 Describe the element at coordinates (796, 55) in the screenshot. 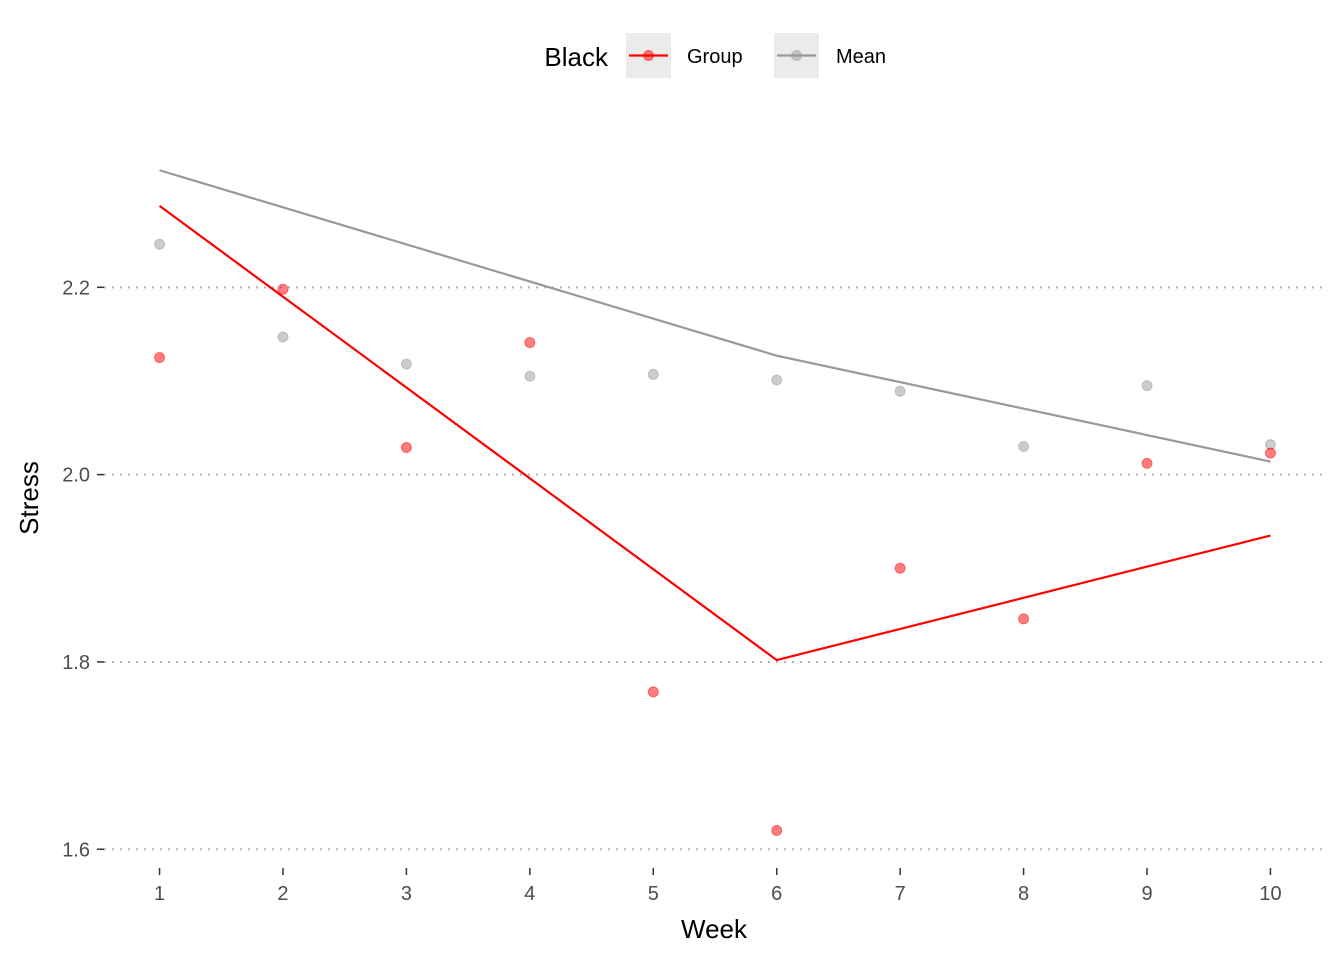

I see `legend-key-mean-point` at that location.